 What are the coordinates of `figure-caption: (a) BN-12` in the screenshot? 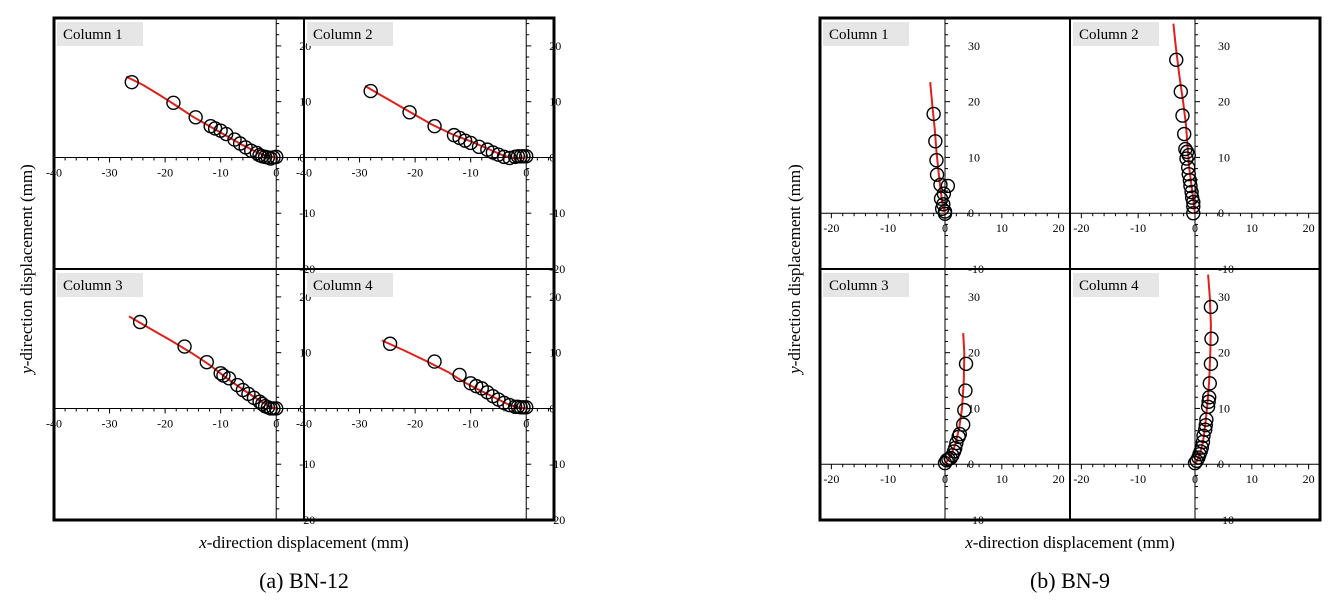 It's located at (304, 580).